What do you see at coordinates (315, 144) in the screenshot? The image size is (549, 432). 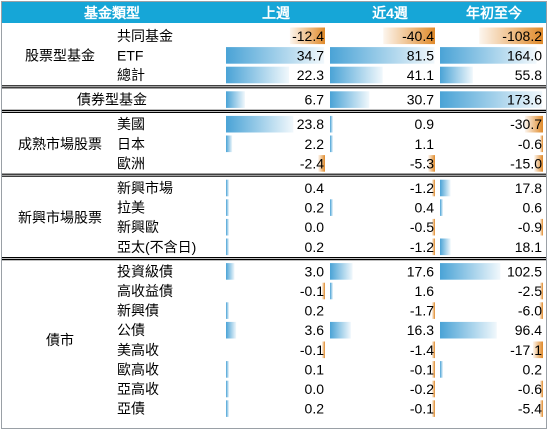 I see `value-week: 2.2` at bounding box center [315, 144].